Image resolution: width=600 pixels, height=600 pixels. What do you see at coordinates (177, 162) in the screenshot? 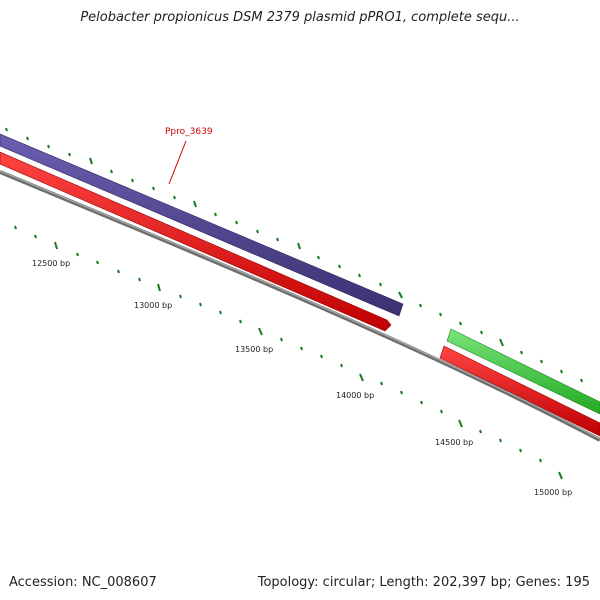
I see `gene-label-pointer` at bounding box center [177, 162].